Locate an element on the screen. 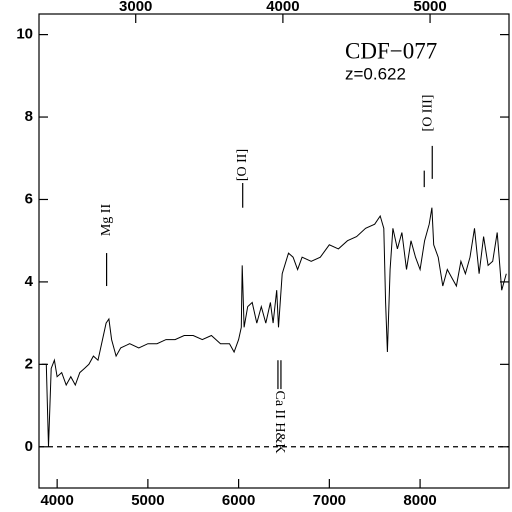  annotation-label: Mg II is located at coordinates (106, 220).